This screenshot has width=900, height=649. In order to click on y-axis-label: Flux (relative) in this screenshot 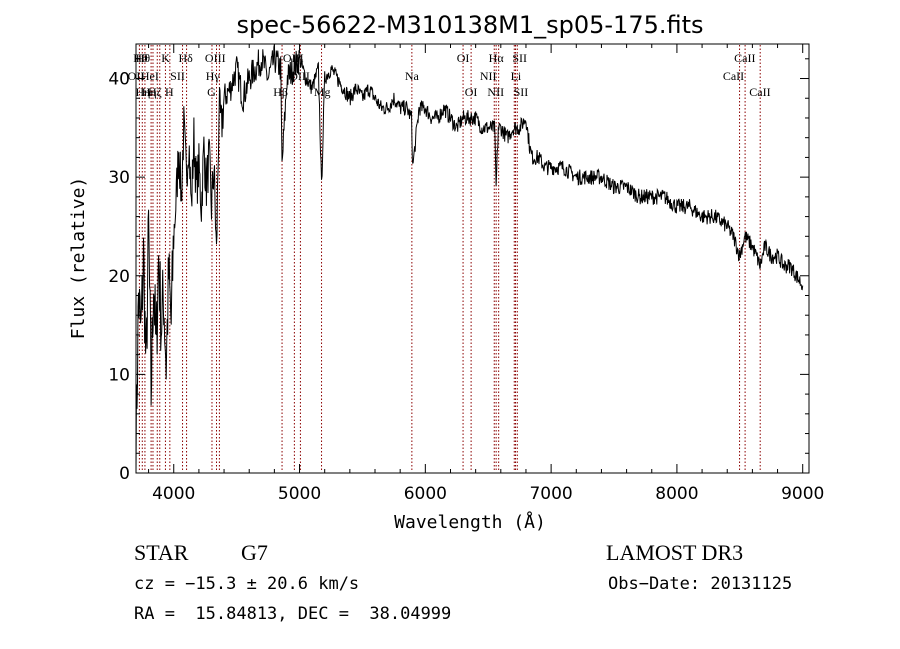, I will do `click(78, 258)`.